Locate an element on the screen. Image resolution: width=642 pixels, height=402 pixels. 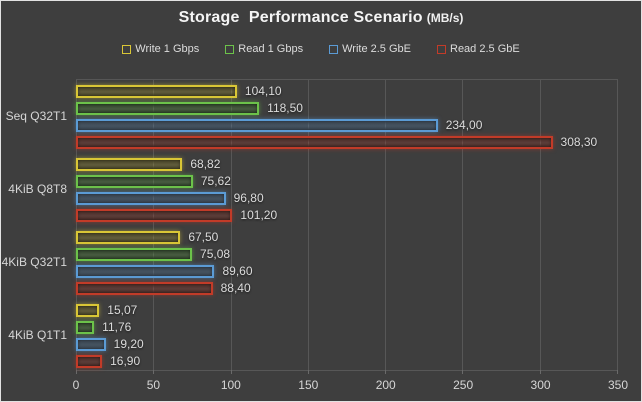
bar-row: 16,90 is located at coordinates (346, 361).